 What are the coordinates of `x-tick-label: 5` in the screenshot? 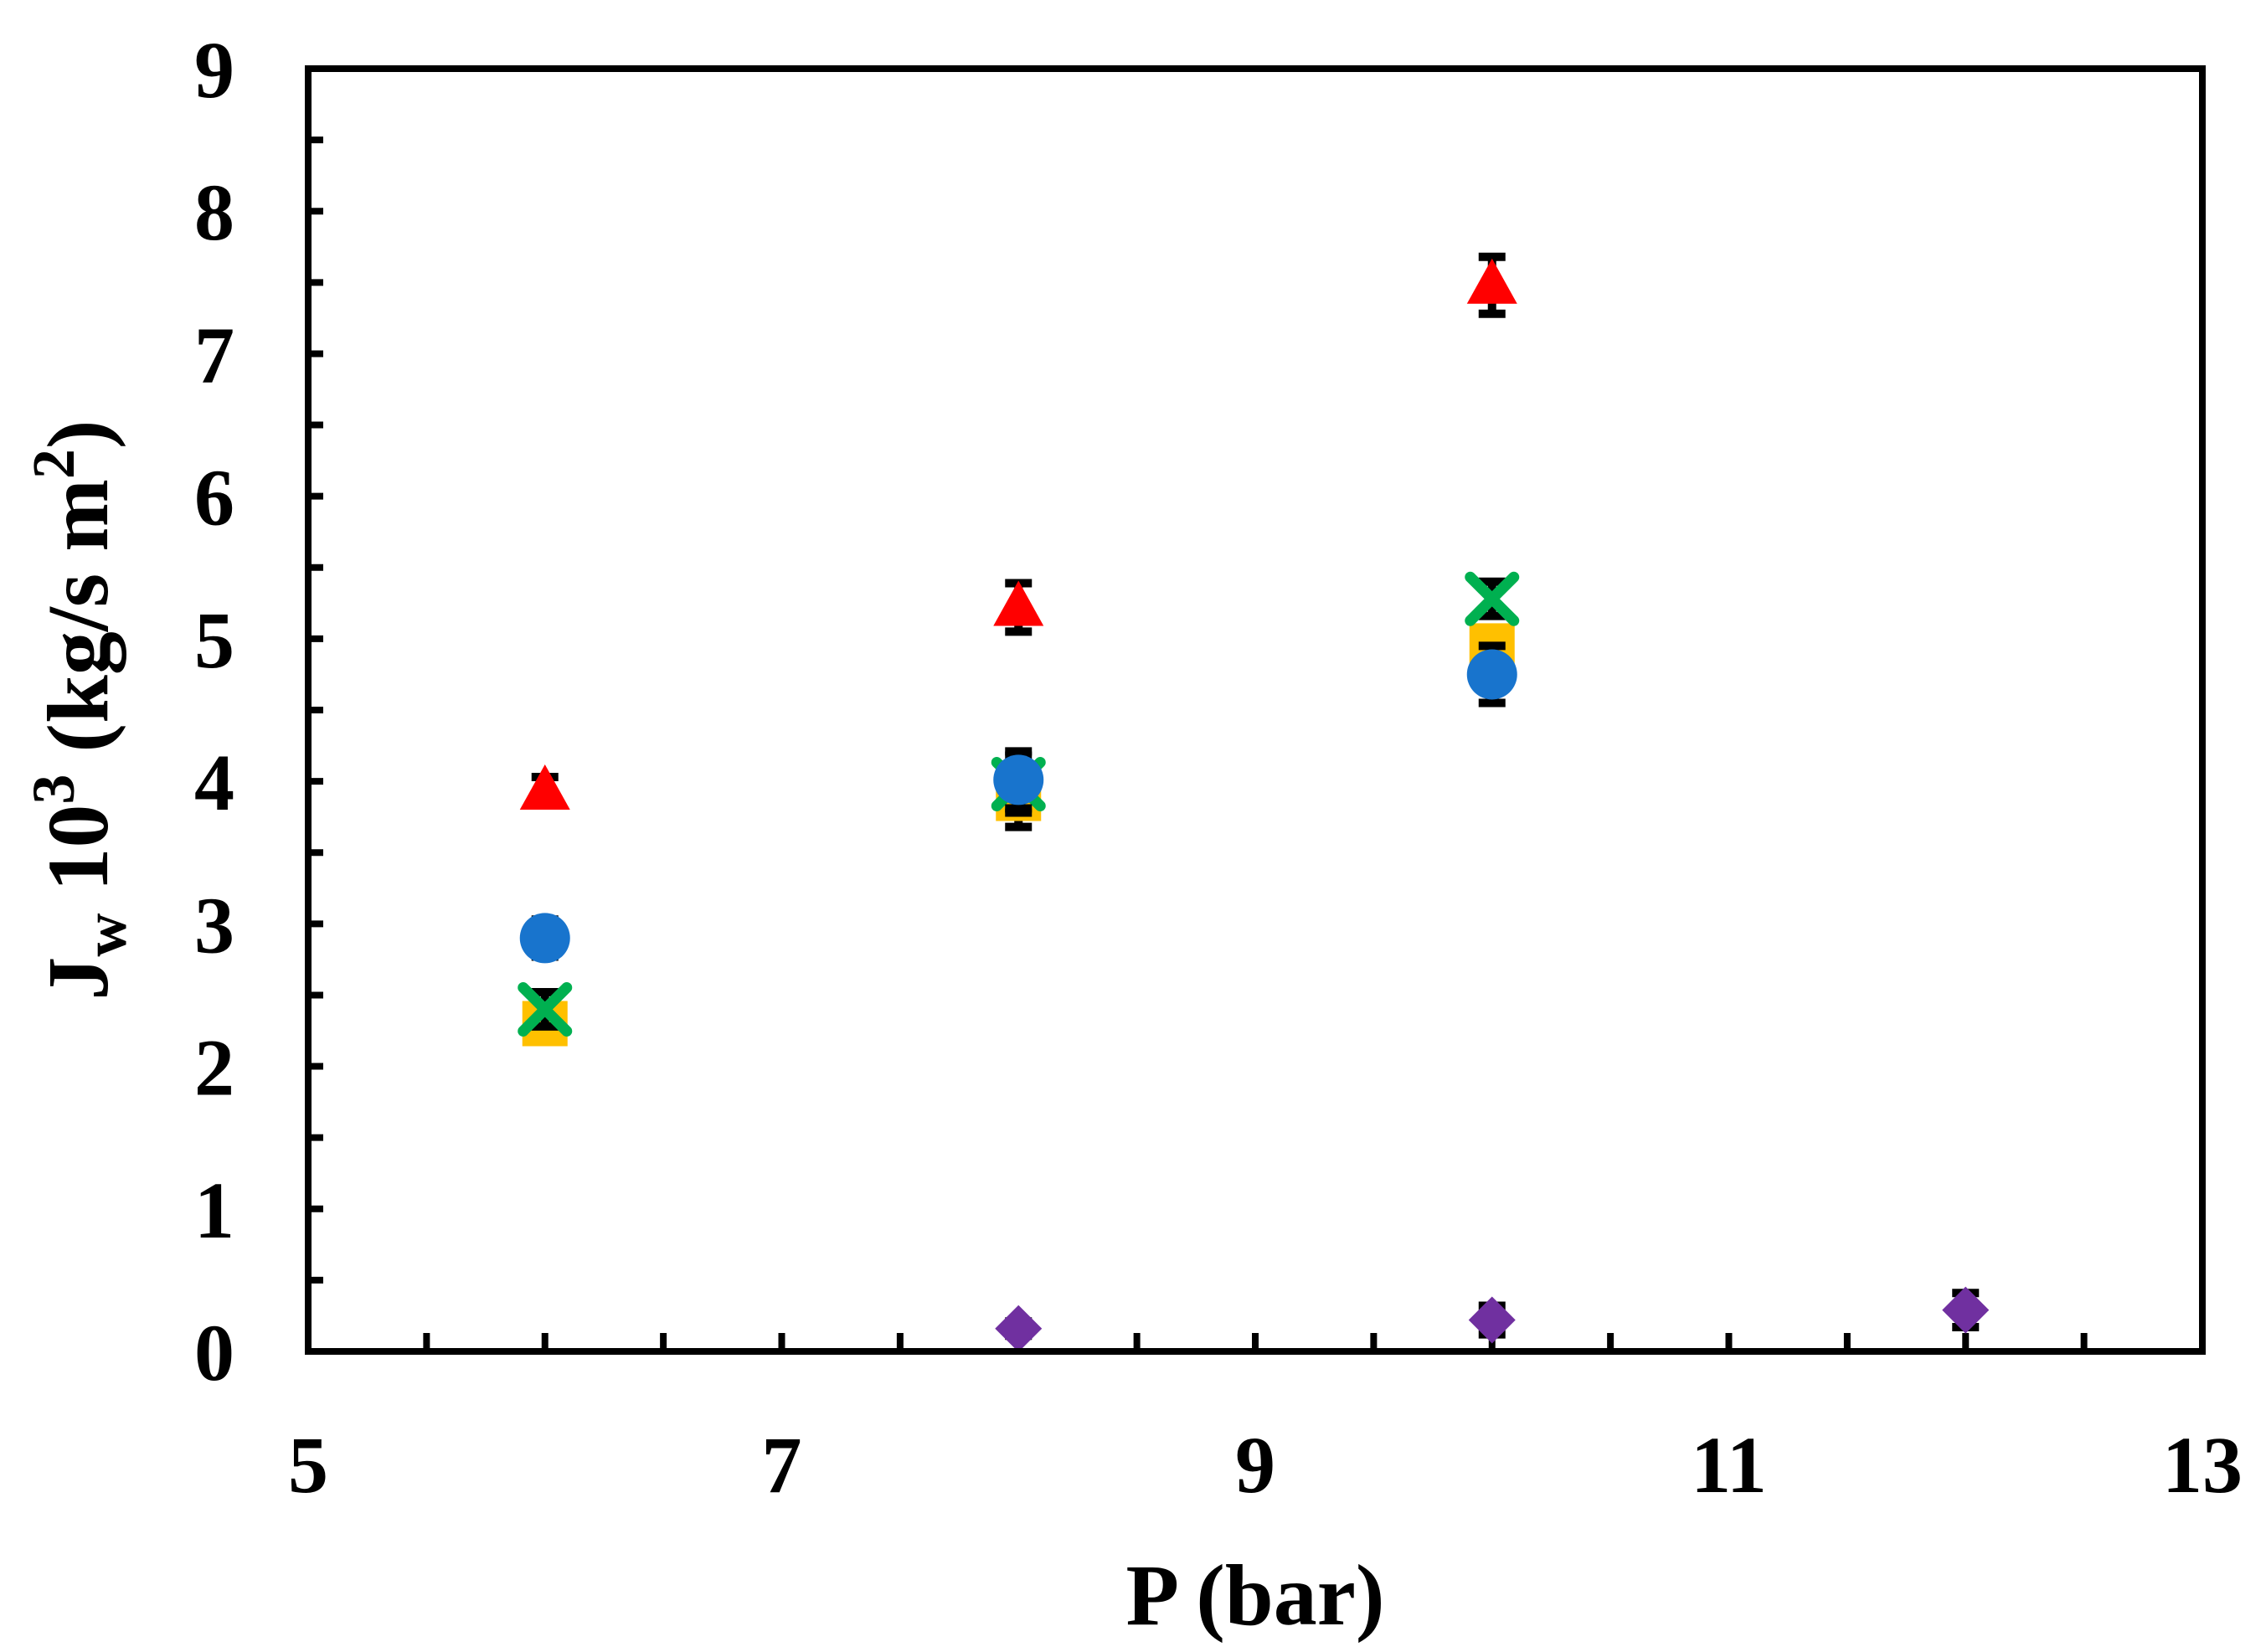 It's located at (308, 1465).